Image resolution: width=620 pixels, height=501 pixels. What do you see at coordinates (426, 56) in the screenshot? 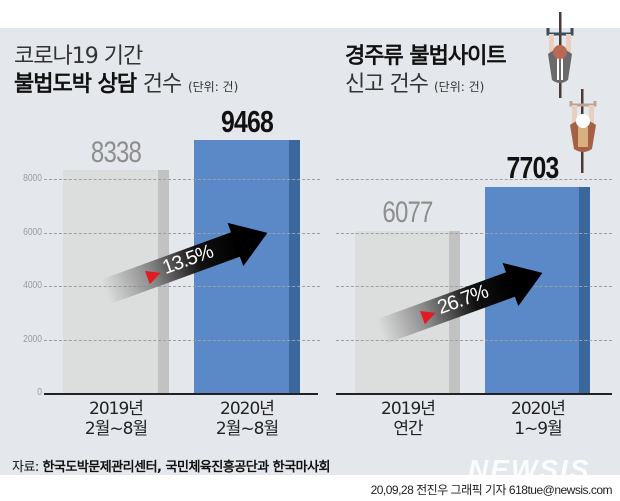
I see `right-chart-title-line1: 경주류 불법사이트` at bounding box center [426, 56].